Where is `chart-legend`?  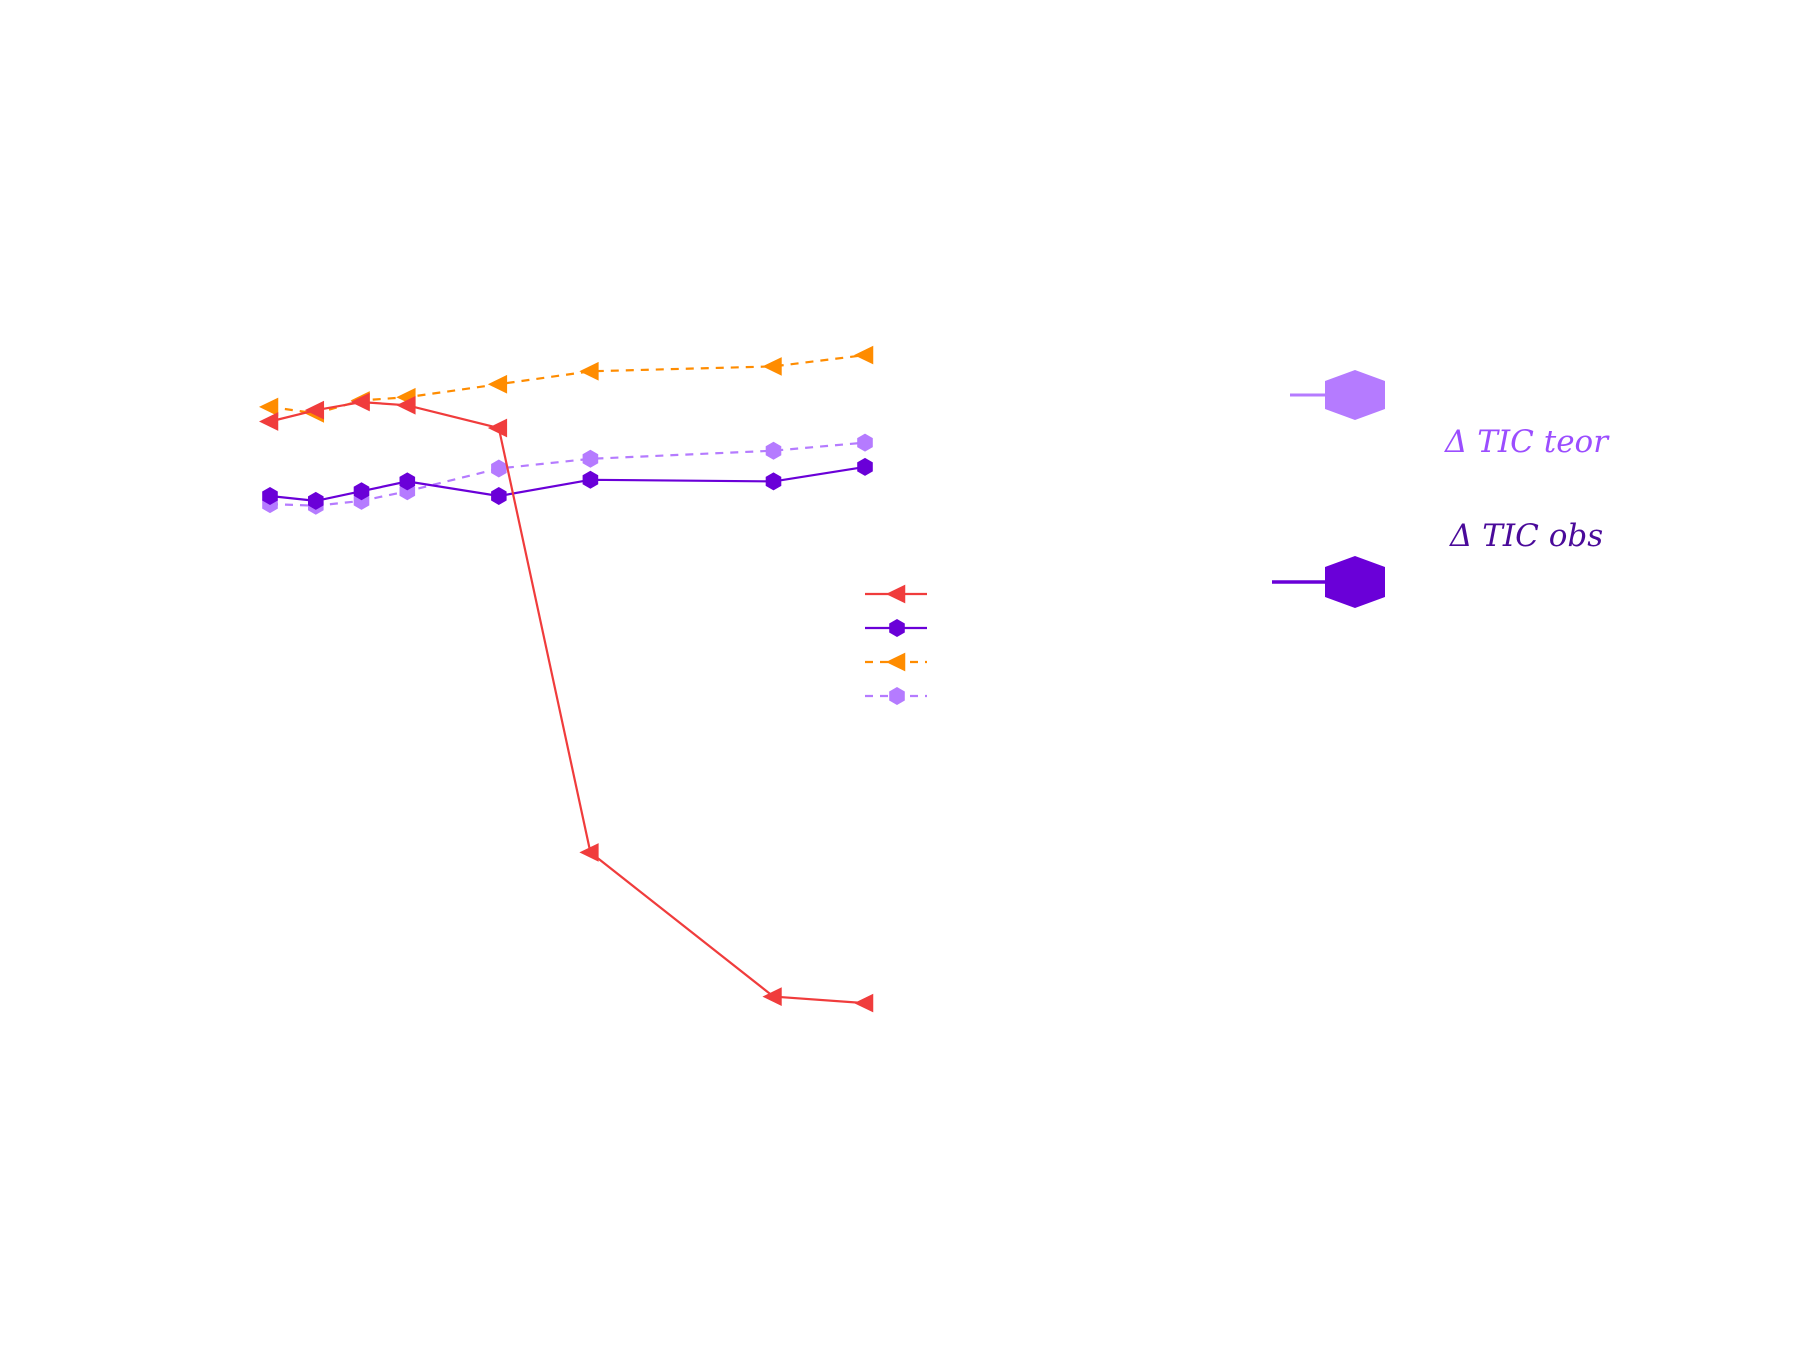 chart-legend is located at coordinates (896, 644).